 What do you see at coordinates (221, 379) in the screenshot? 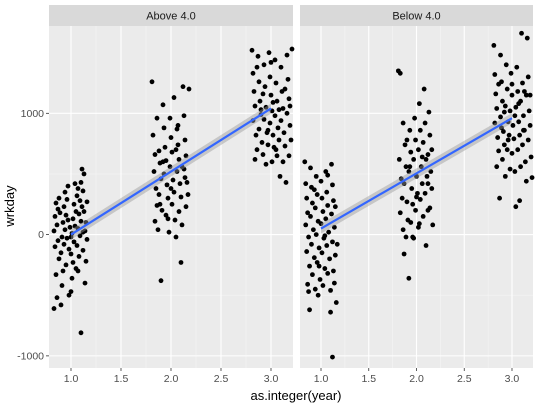
I see `x-tick-label: 2.5` at bounding box center [221, 379].